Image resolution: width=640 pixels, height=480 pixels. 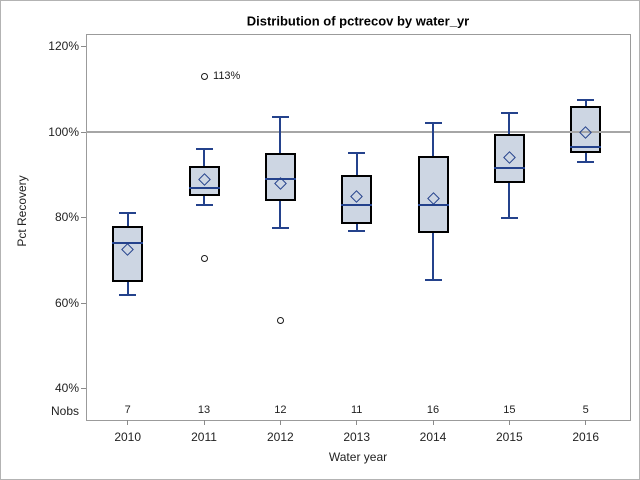 What do you see at coordinates (204, 410) in the screenshot?
I see `nobs-value-2011: 13` at bounding box center [204, 410].